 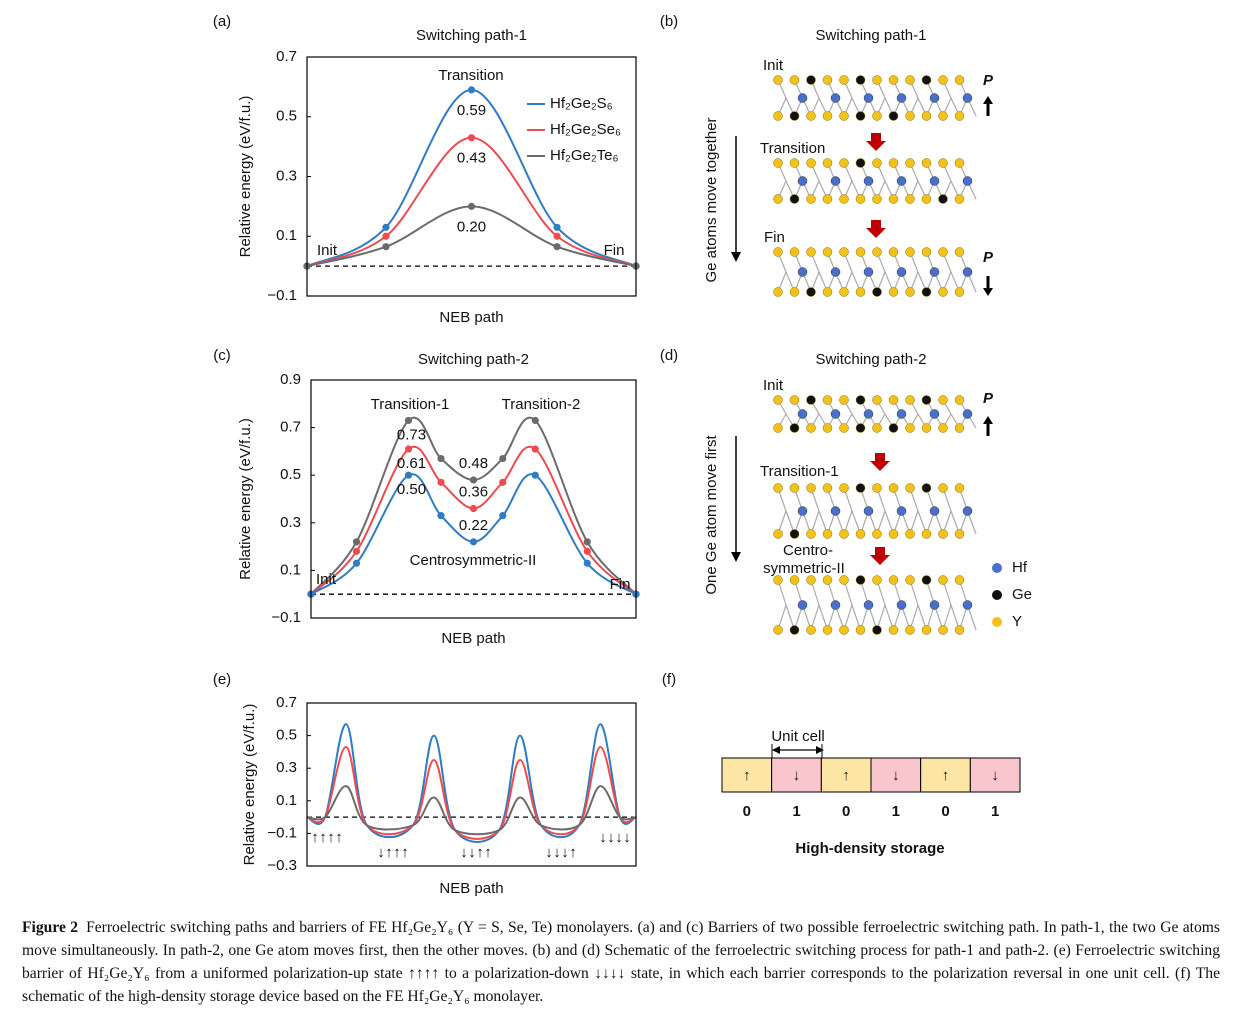 I want to click on annotation: Init, so click(x=326, y=579).